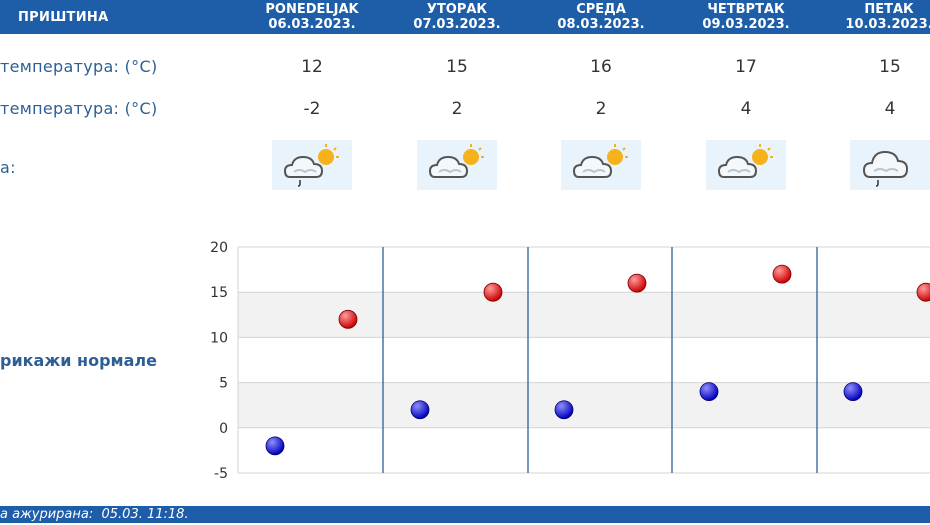  Describe the element at coordinates (221, 474) in the screenshot. I see `y-tick-label: -5` at that location.